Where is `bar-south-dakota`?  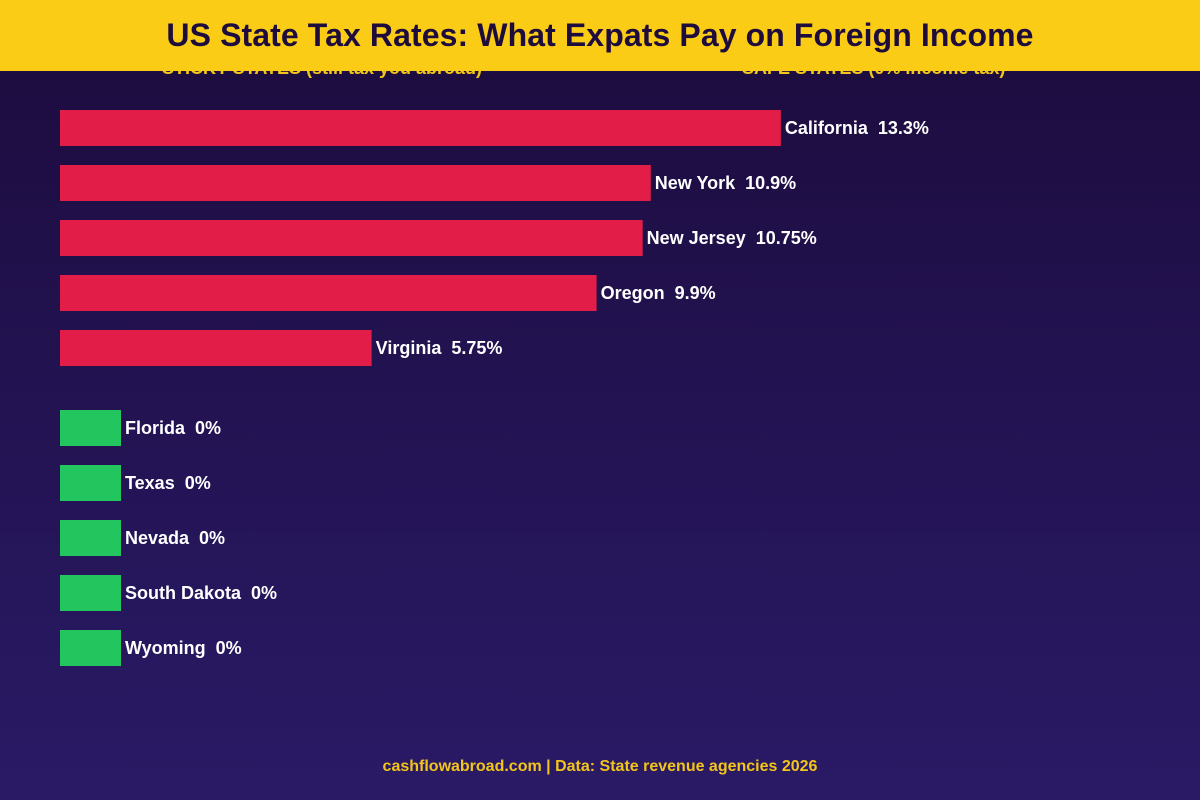
bar-south-dakota is located at coordinates (90, 593).